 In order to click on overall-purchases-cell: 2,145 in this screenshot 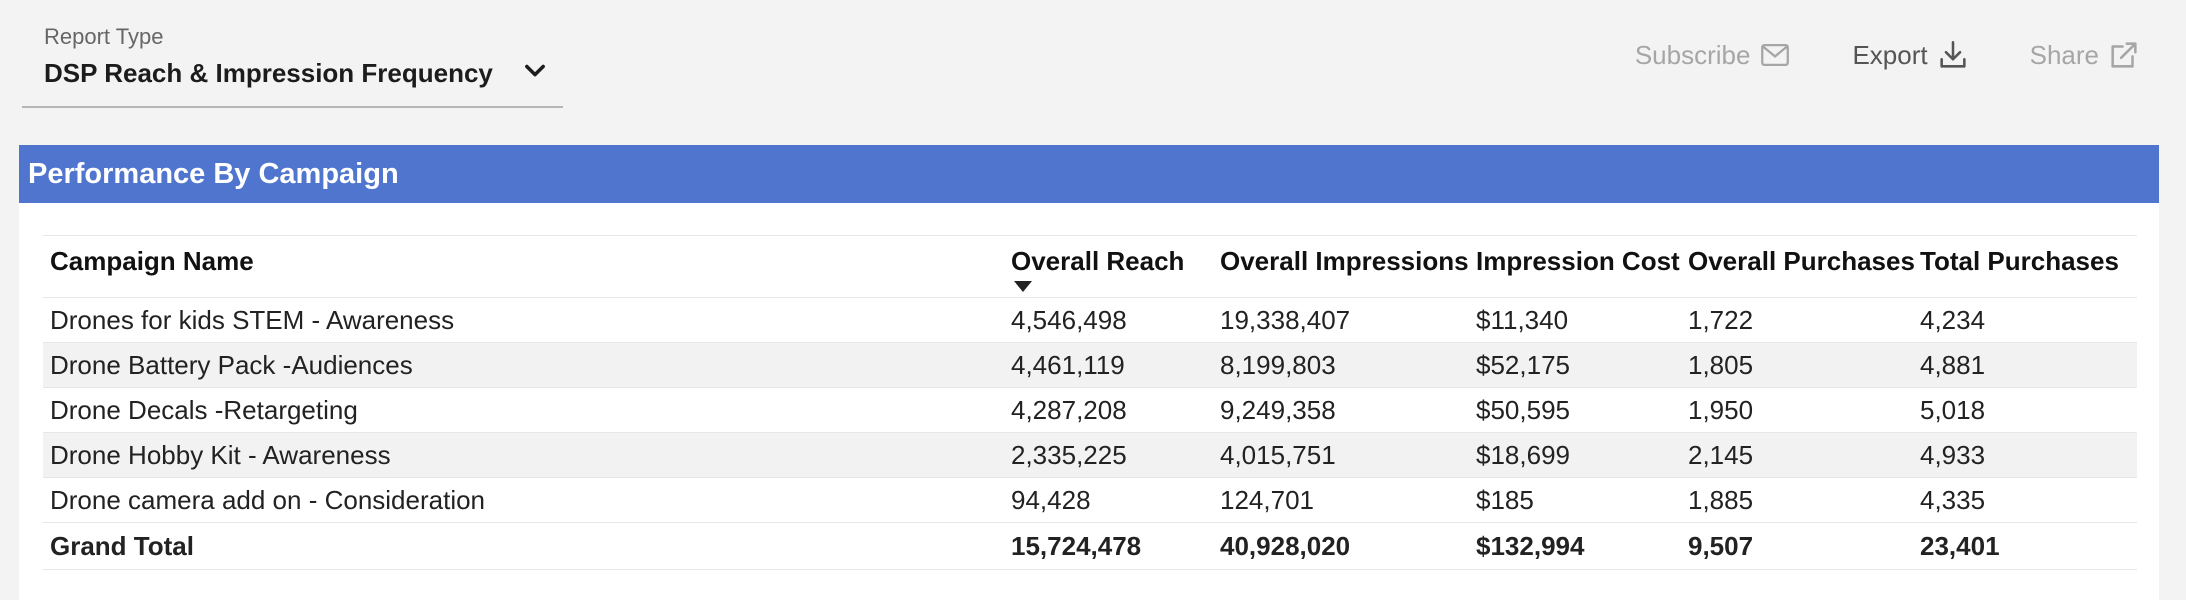, I will do `click(1721, 454)`.